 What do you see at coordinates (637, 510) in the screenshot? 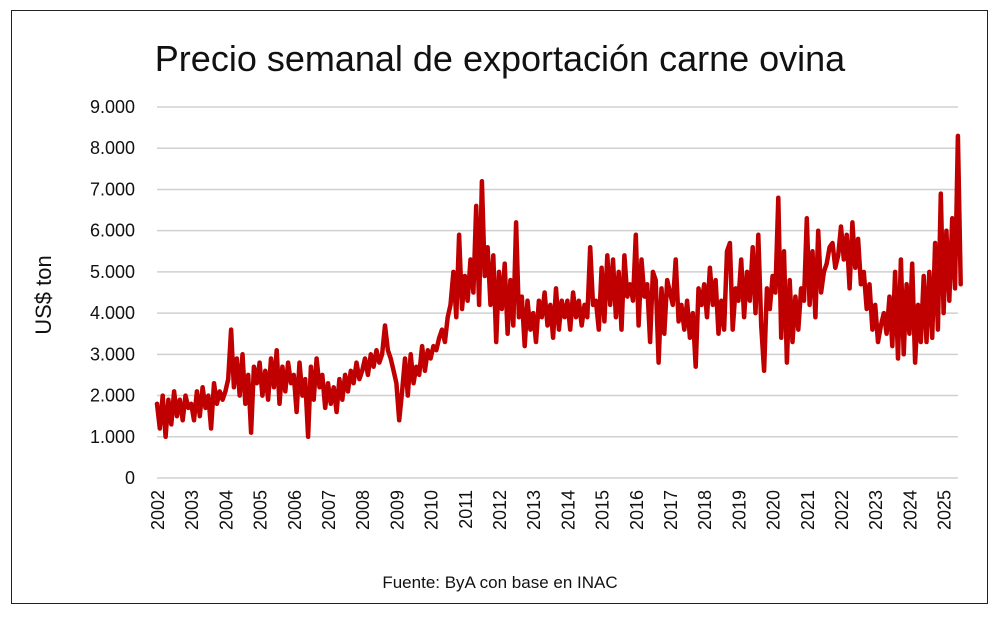
I see `x-tick-label: 2016` at bounding box center [637, 510].